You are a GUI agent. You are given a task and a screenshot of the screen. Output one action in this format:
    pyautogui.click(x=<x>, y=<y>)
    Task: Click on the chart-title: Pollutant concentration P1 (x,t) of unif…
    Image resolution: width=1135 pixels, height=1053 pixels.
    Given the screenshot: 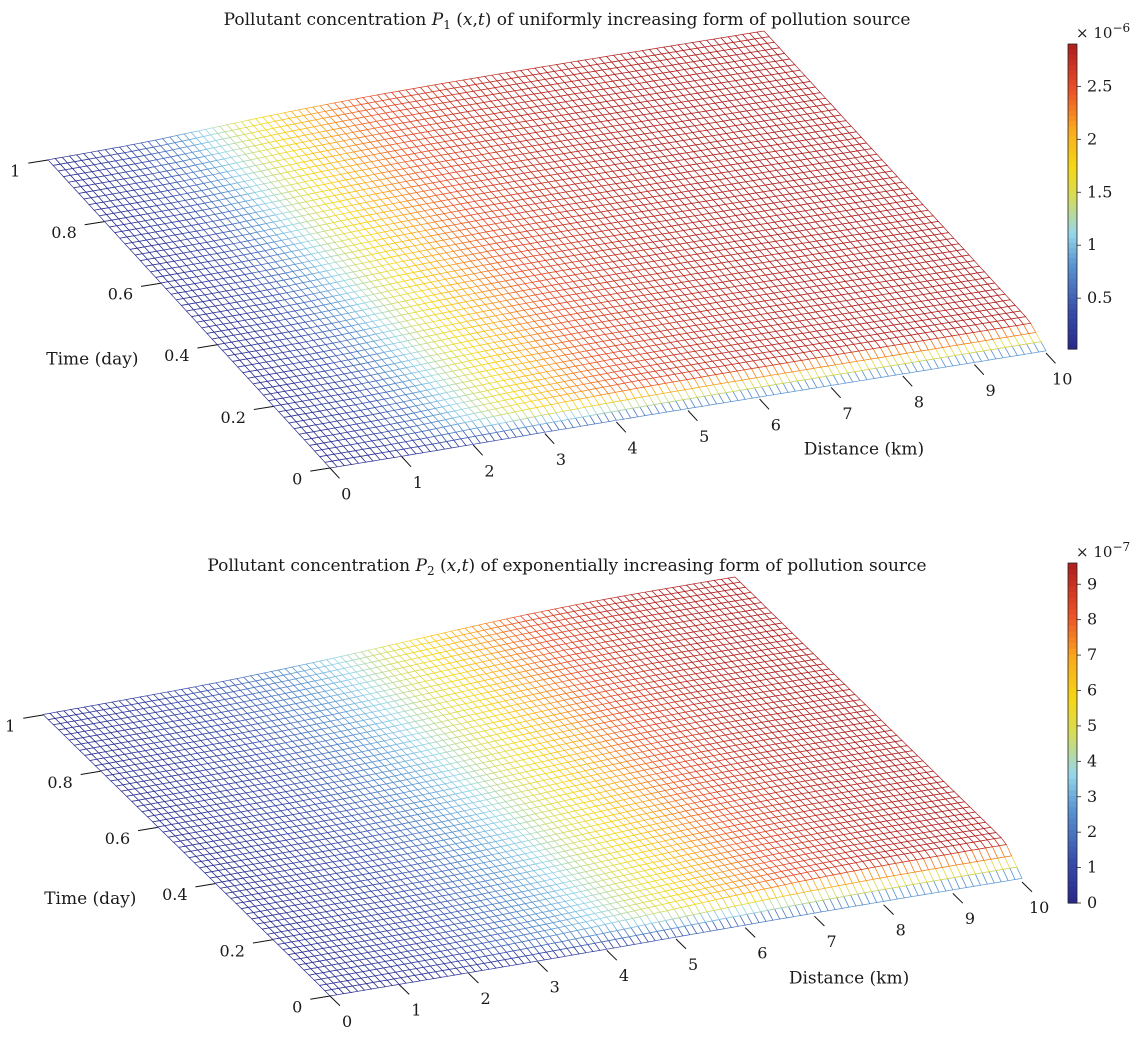 What is the action you would take?
    pyautogui.click(x=567, y=21)
    